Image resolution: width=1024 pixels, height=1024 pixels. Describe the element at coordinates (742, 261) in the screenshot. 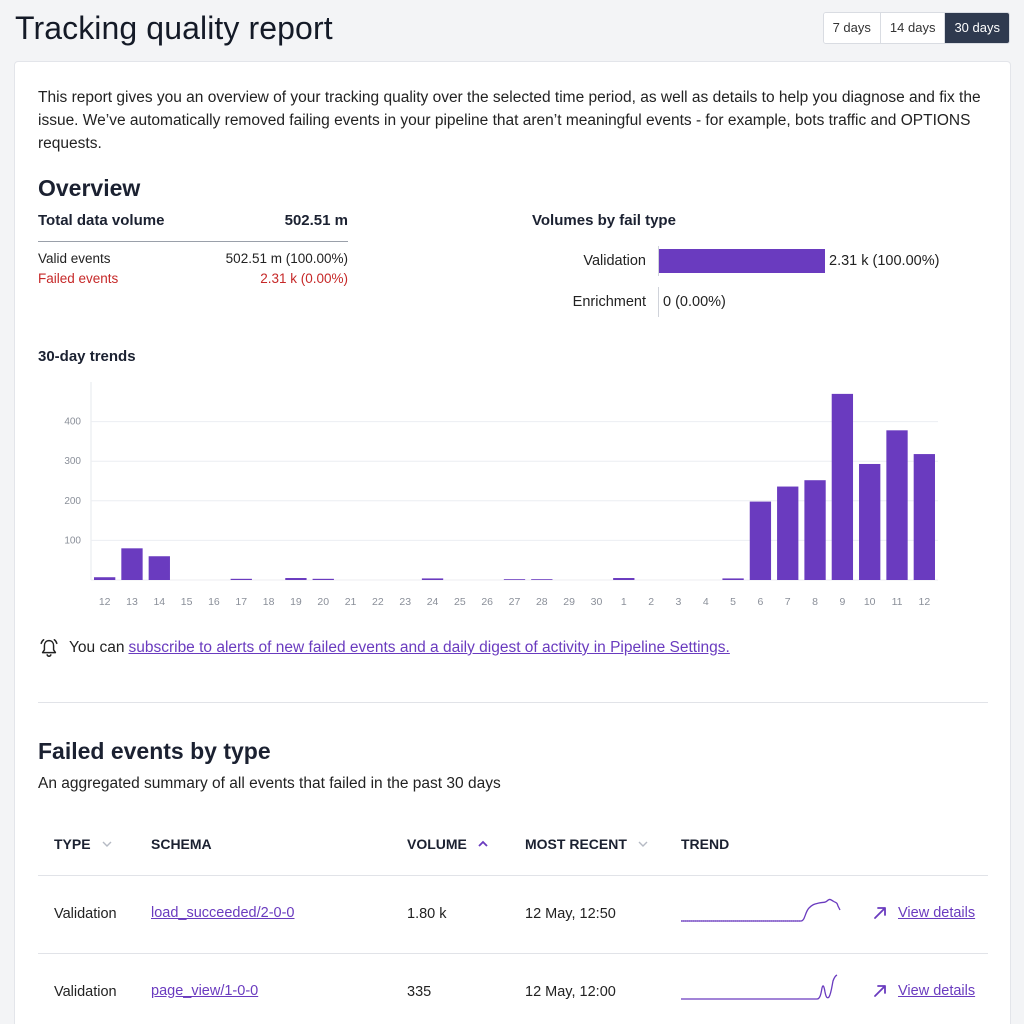

I see `fail-type-bar` at that location.